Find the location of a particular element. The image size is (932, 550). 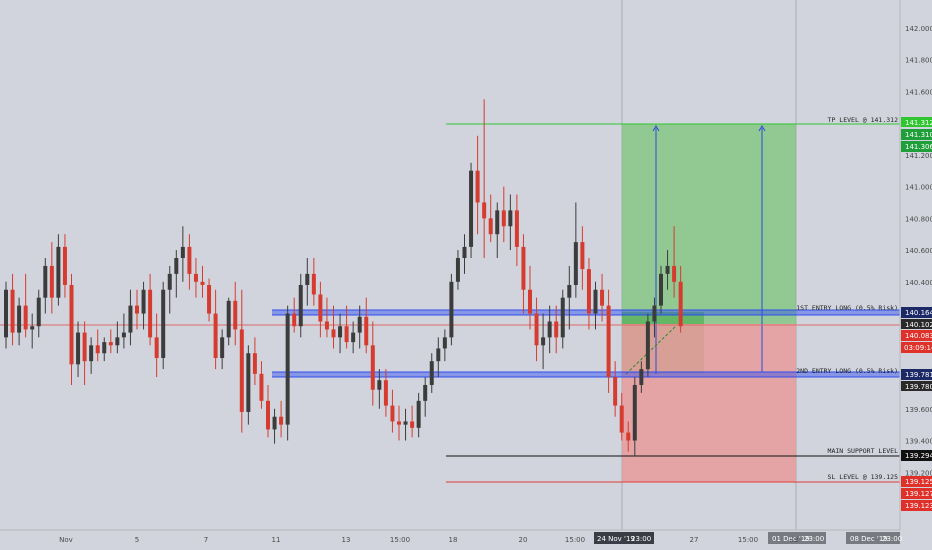

entry2-label: 2ND ENTRY LONG (0.5% Risk) is located at coordinates (847, 371).